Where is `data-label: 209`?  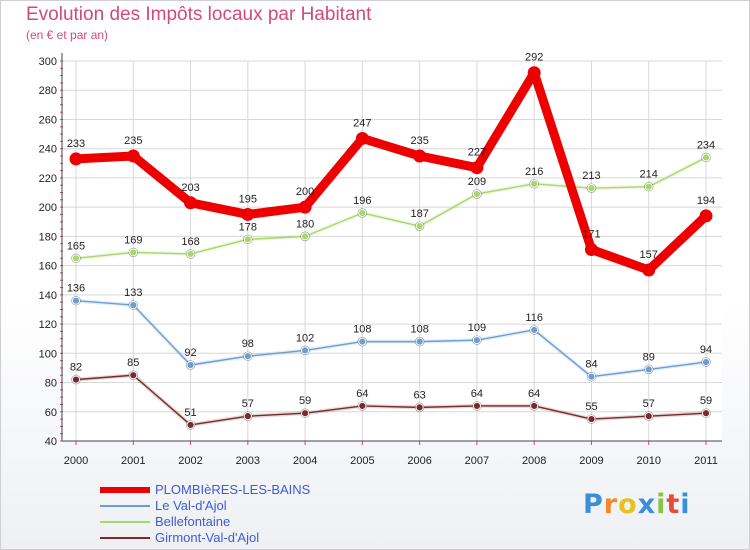
data-label: 209 is located at coordinates (477, 182).